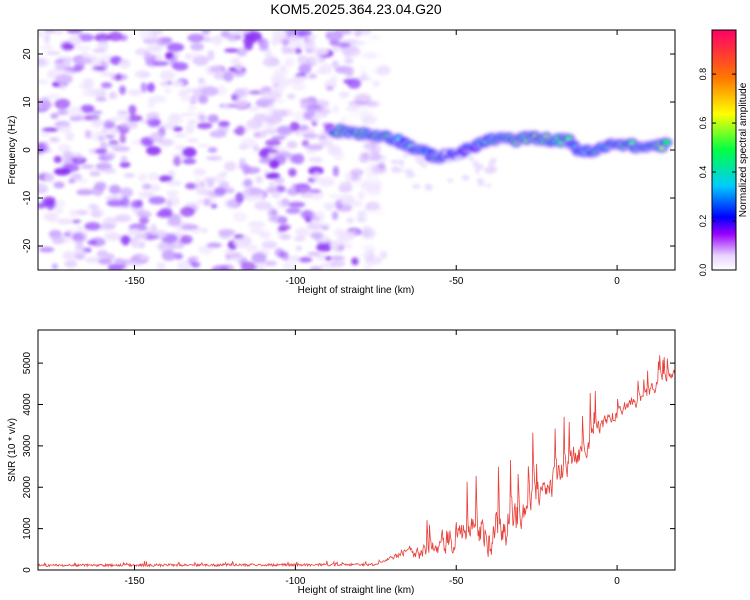 This screenshot has height=600, width=750. Describe the element at coordinates (703, 221) in the screenshot. I see `colorbar-tick-label: 0.2` at that location.